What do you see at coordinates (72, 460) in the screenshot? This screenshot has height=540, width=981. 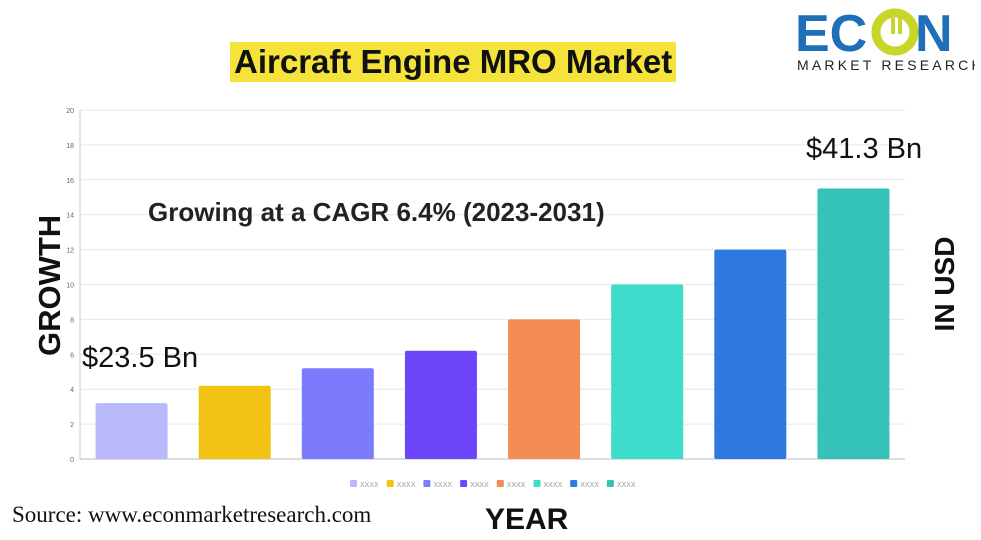 I see `y-tick-label: 0` at bounding box center [72, 460].